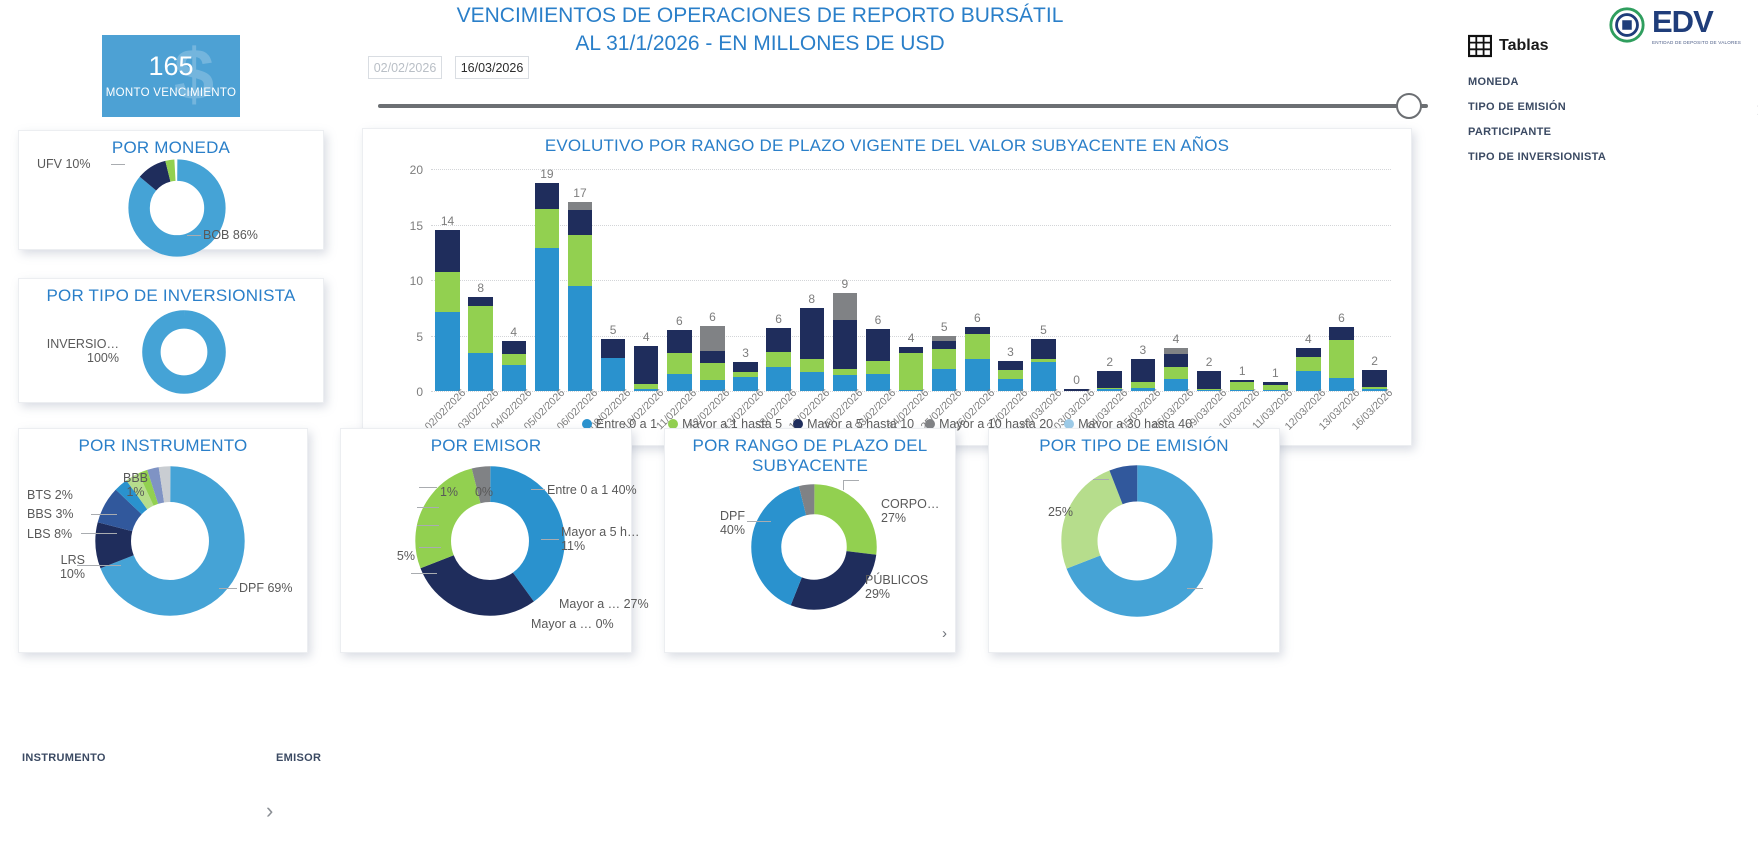  Describe the element at coordinates (1008, 301) in the screenshot. I see `bar-column: 3 27/02/2026` at that location.